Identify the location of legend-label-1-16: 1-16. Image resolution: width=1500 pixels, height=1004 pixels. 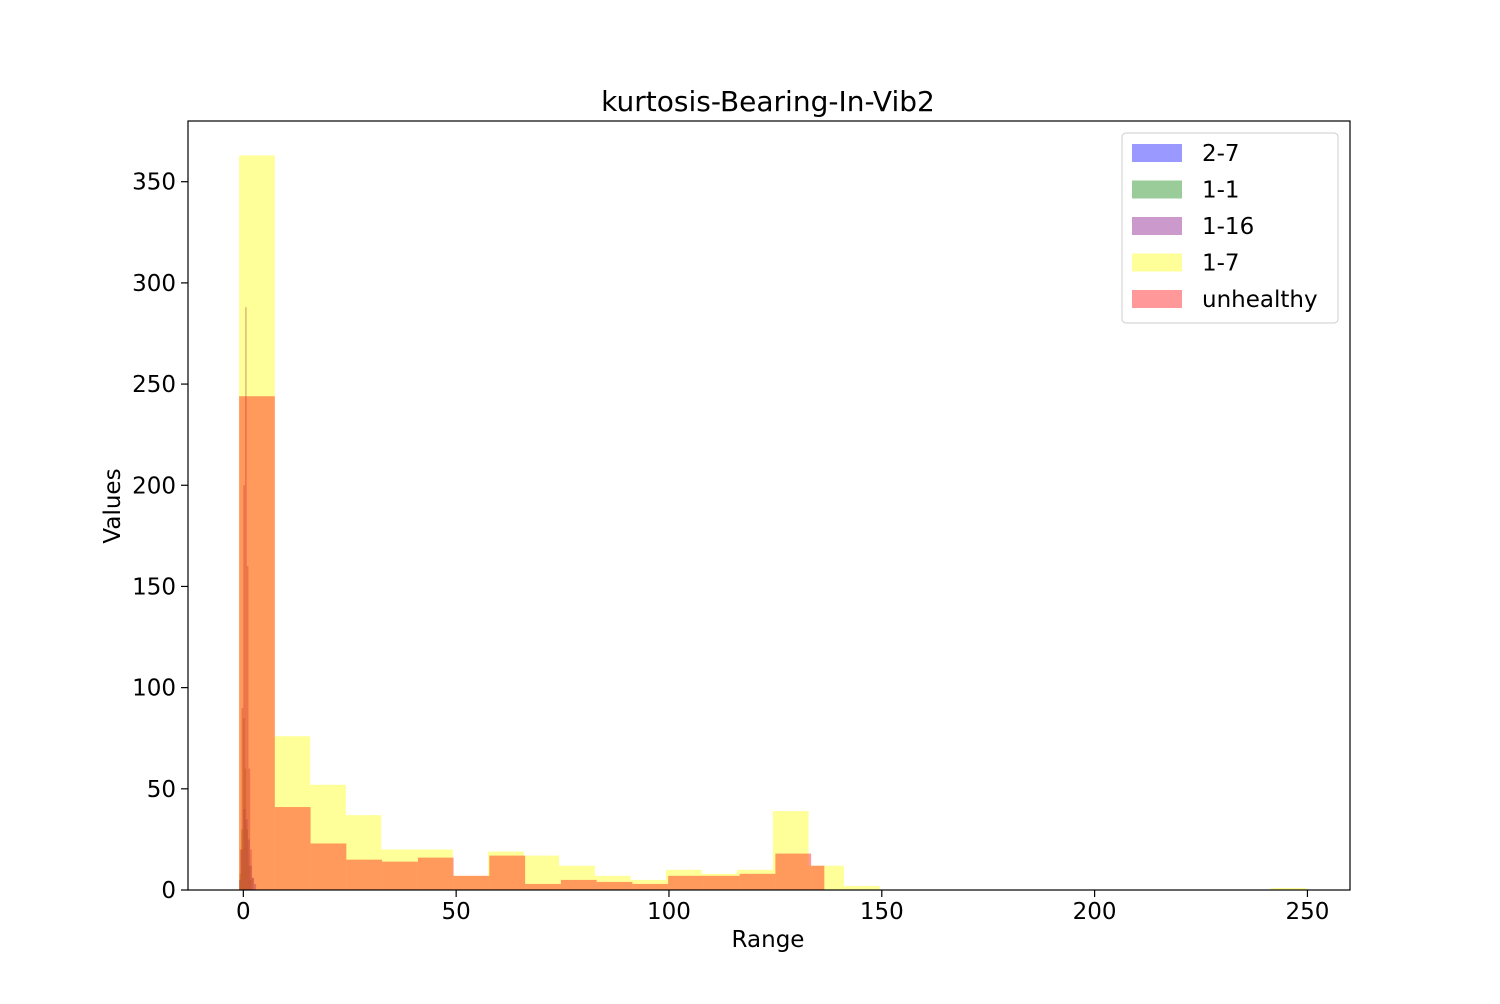
(1228, 227).